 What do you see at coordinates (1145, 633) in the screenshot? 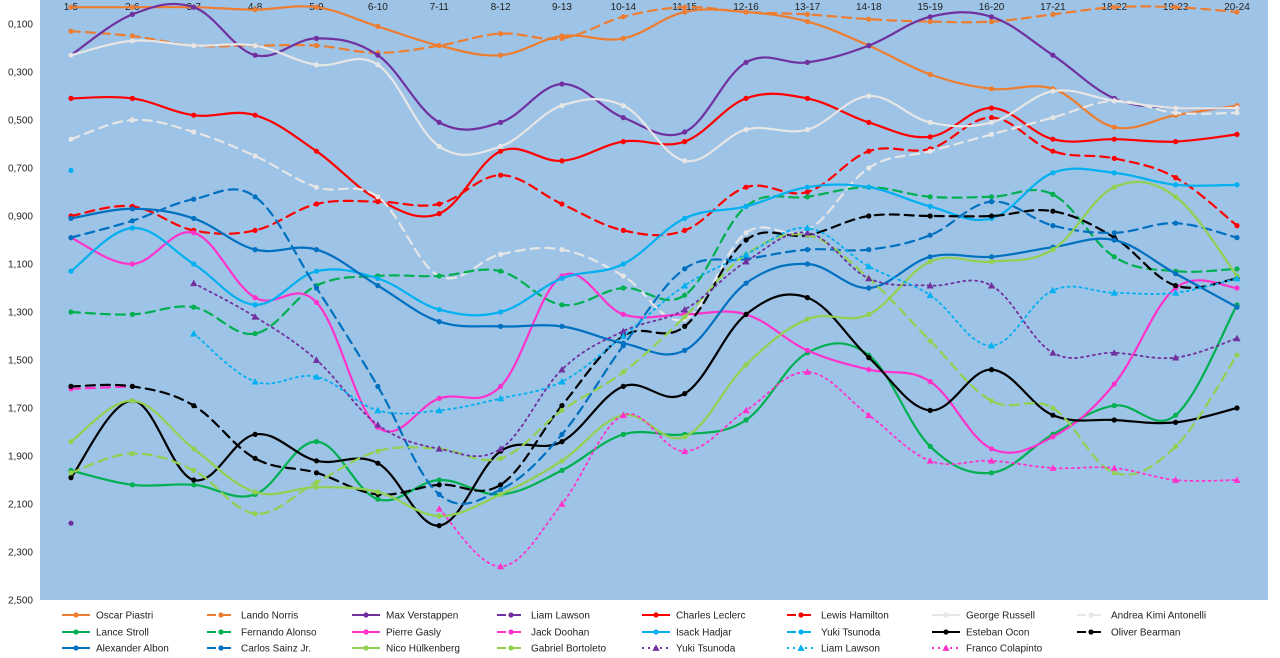
I see `legend-label: Oliver Bearman` at bounding box center [1145, 633].